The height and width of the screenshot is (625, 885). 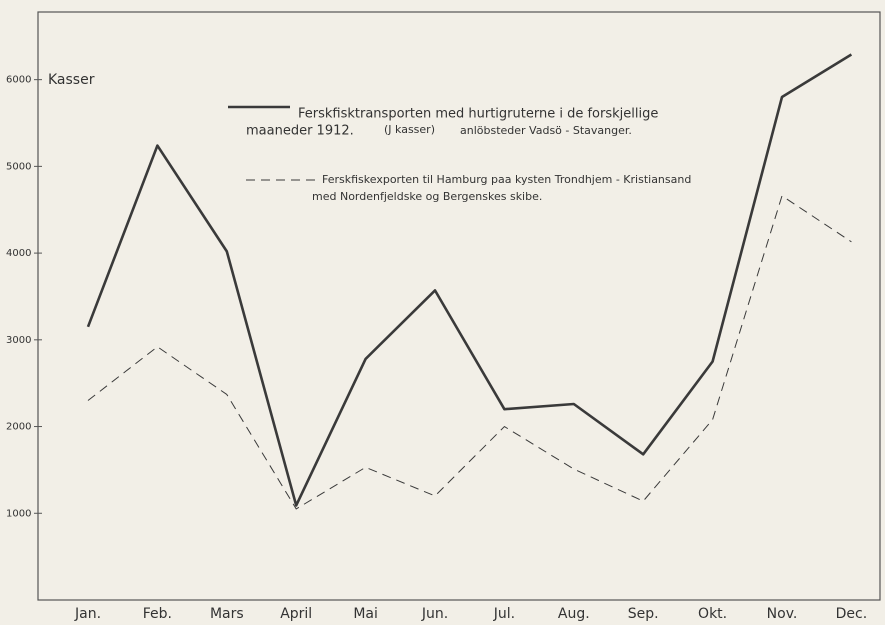 What do you see at coordinates (71, 80) in the screenshot?
I see `y-axis-label: Kasser` at bounding box center [71, 80].